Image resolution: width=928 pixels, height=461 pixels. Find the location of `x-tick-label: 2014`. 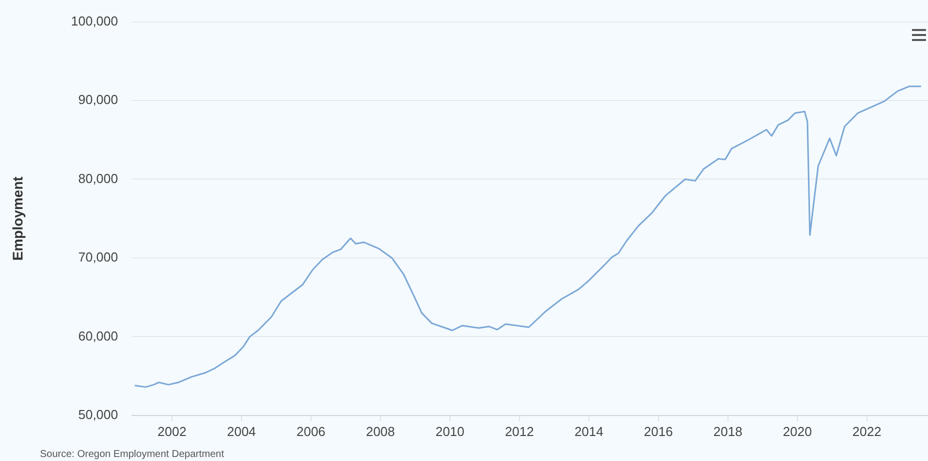

x-tick-label: 2014 is located at coordinates (589, 431).